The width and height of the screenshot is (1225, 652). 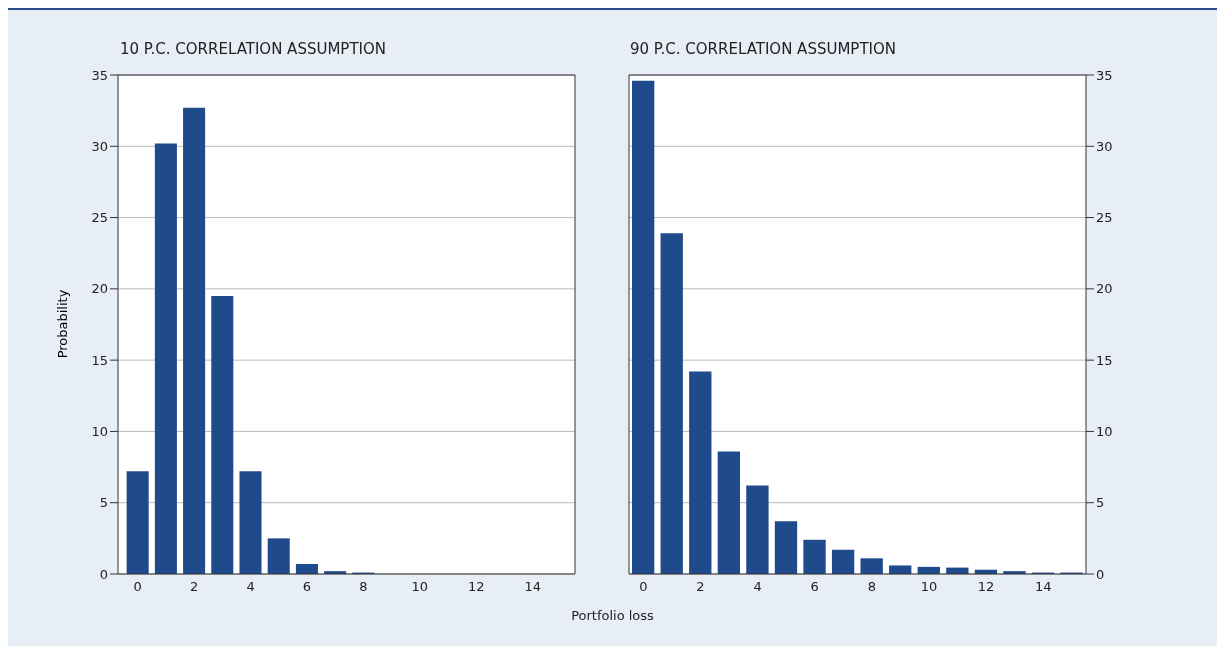 What do you see at coordinates (103, 574) in the screenshot?
I see `y-tick-label: 0` at bounding box center [103, 574].